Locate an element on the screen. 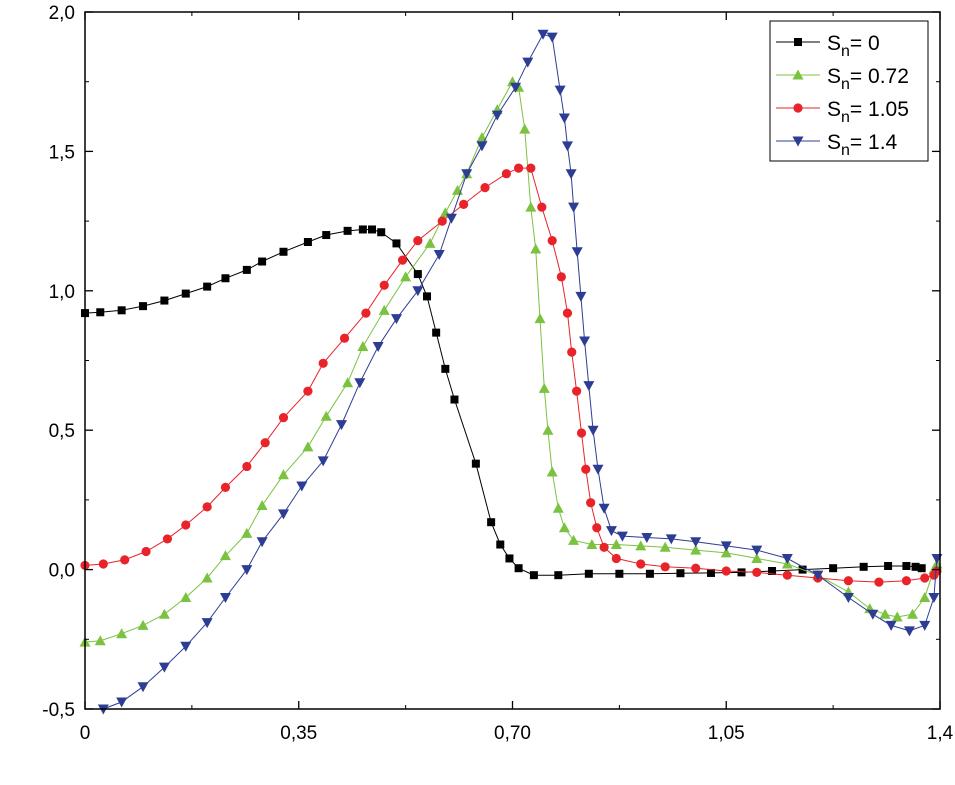  legend-label-value: = 1.05 is located at coordinates (879, 109).